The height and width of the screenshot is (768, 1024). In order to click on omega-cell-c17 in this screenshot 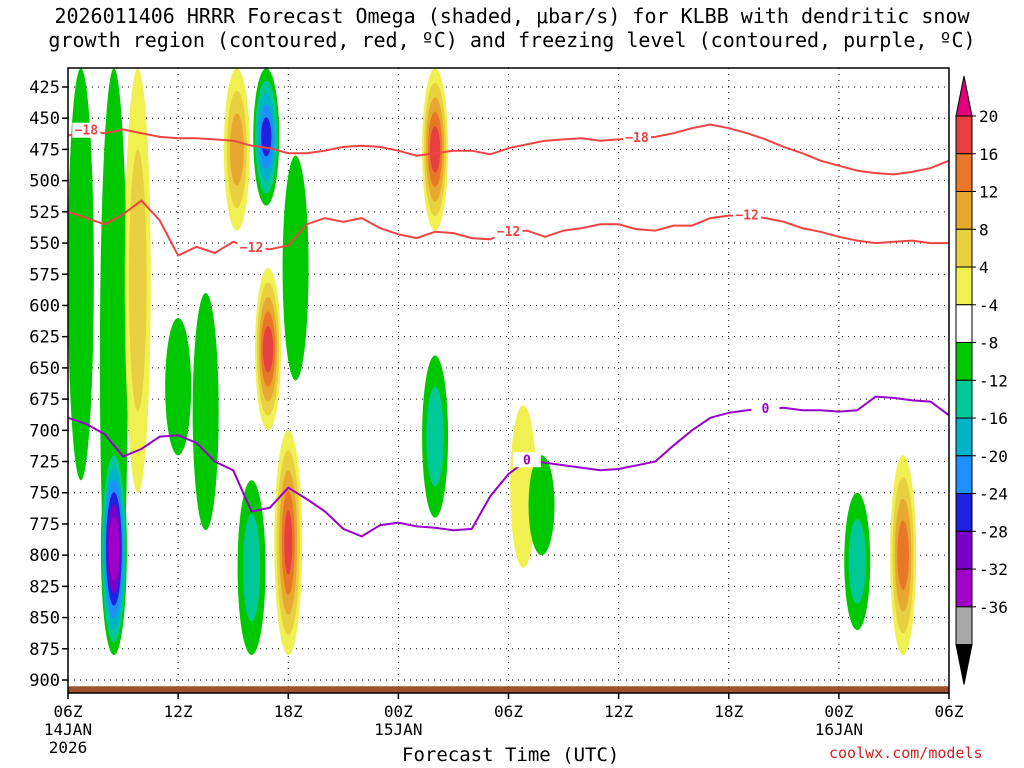, I will do `click(903, 555)`.